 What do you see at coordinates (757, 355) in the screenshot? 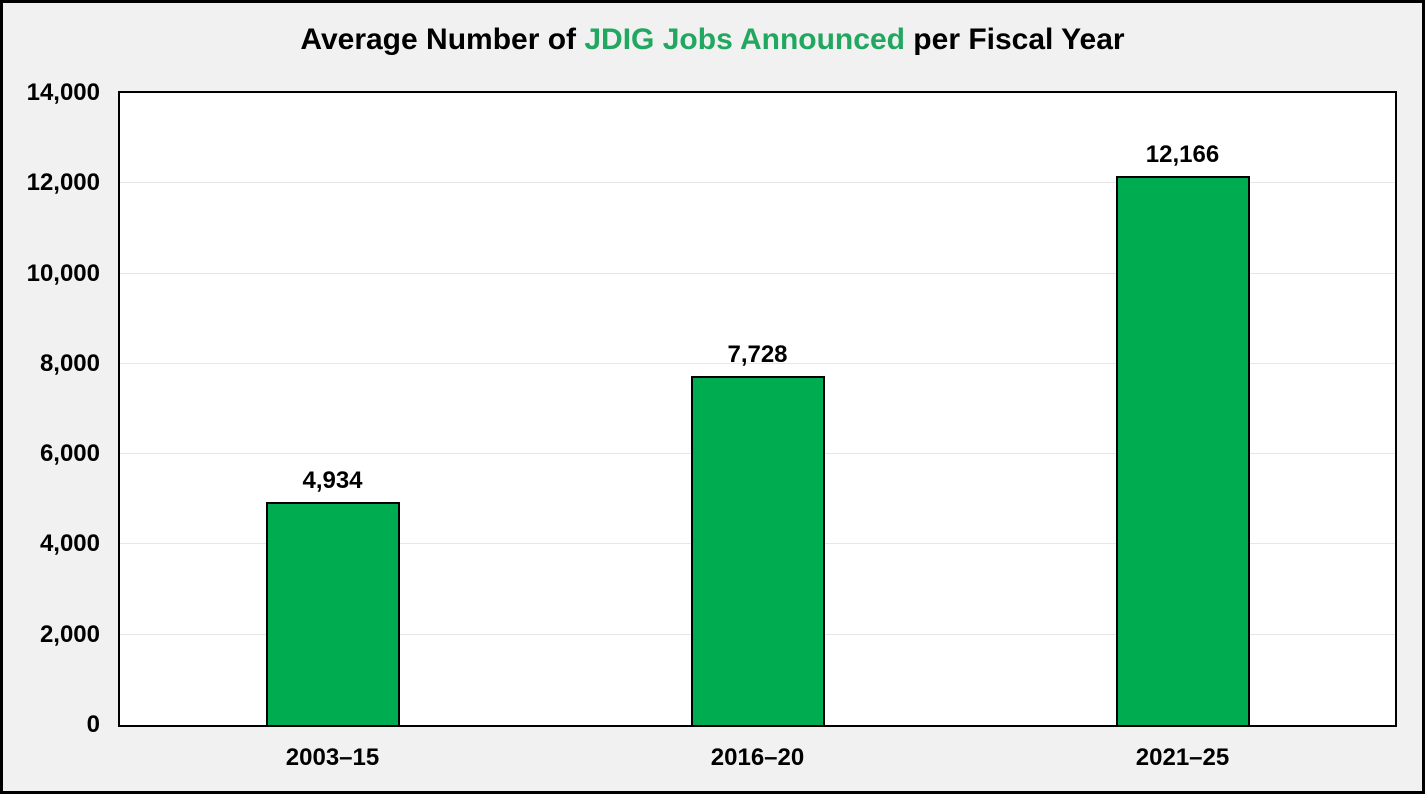
I see `bar-value-label: 7,728` at bounding box center [757, 355].